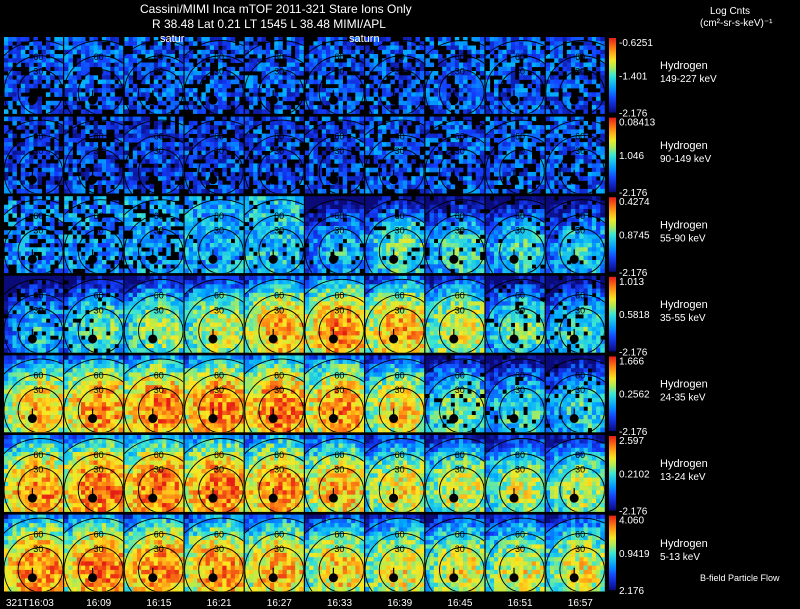  I want to click on time-tick-label: 16:33, so click(339, 603).